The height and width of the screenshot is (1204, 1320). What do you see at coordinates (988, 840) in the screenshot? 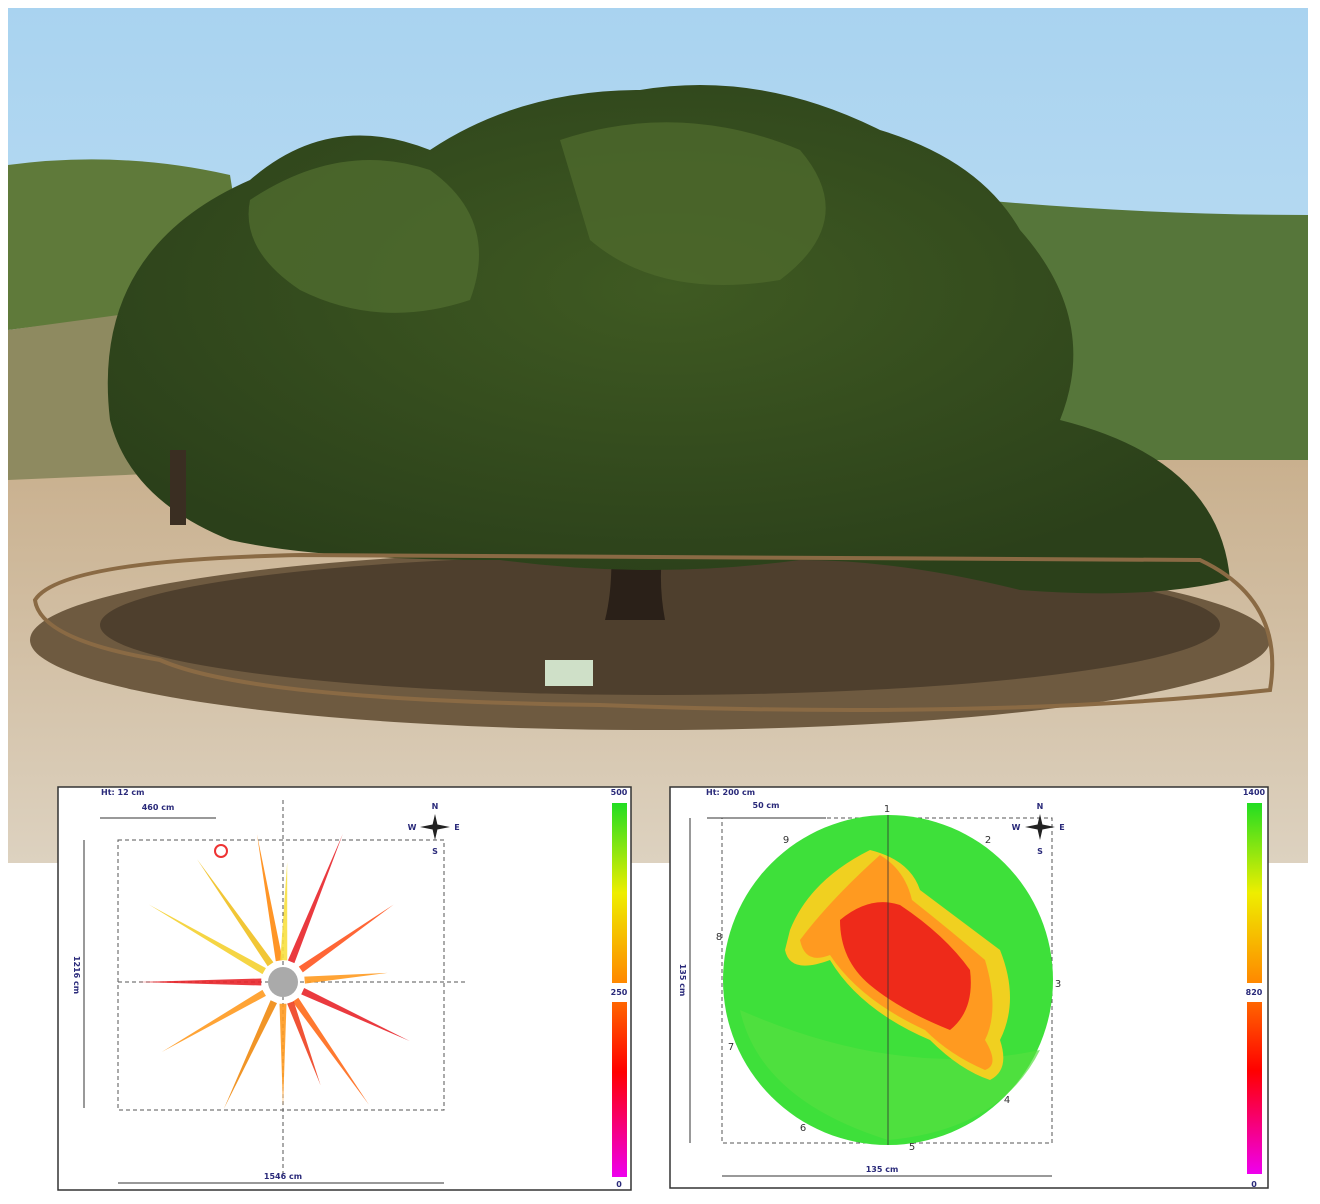
I see `sensor-label: 2` at bounding box center [988, 840].